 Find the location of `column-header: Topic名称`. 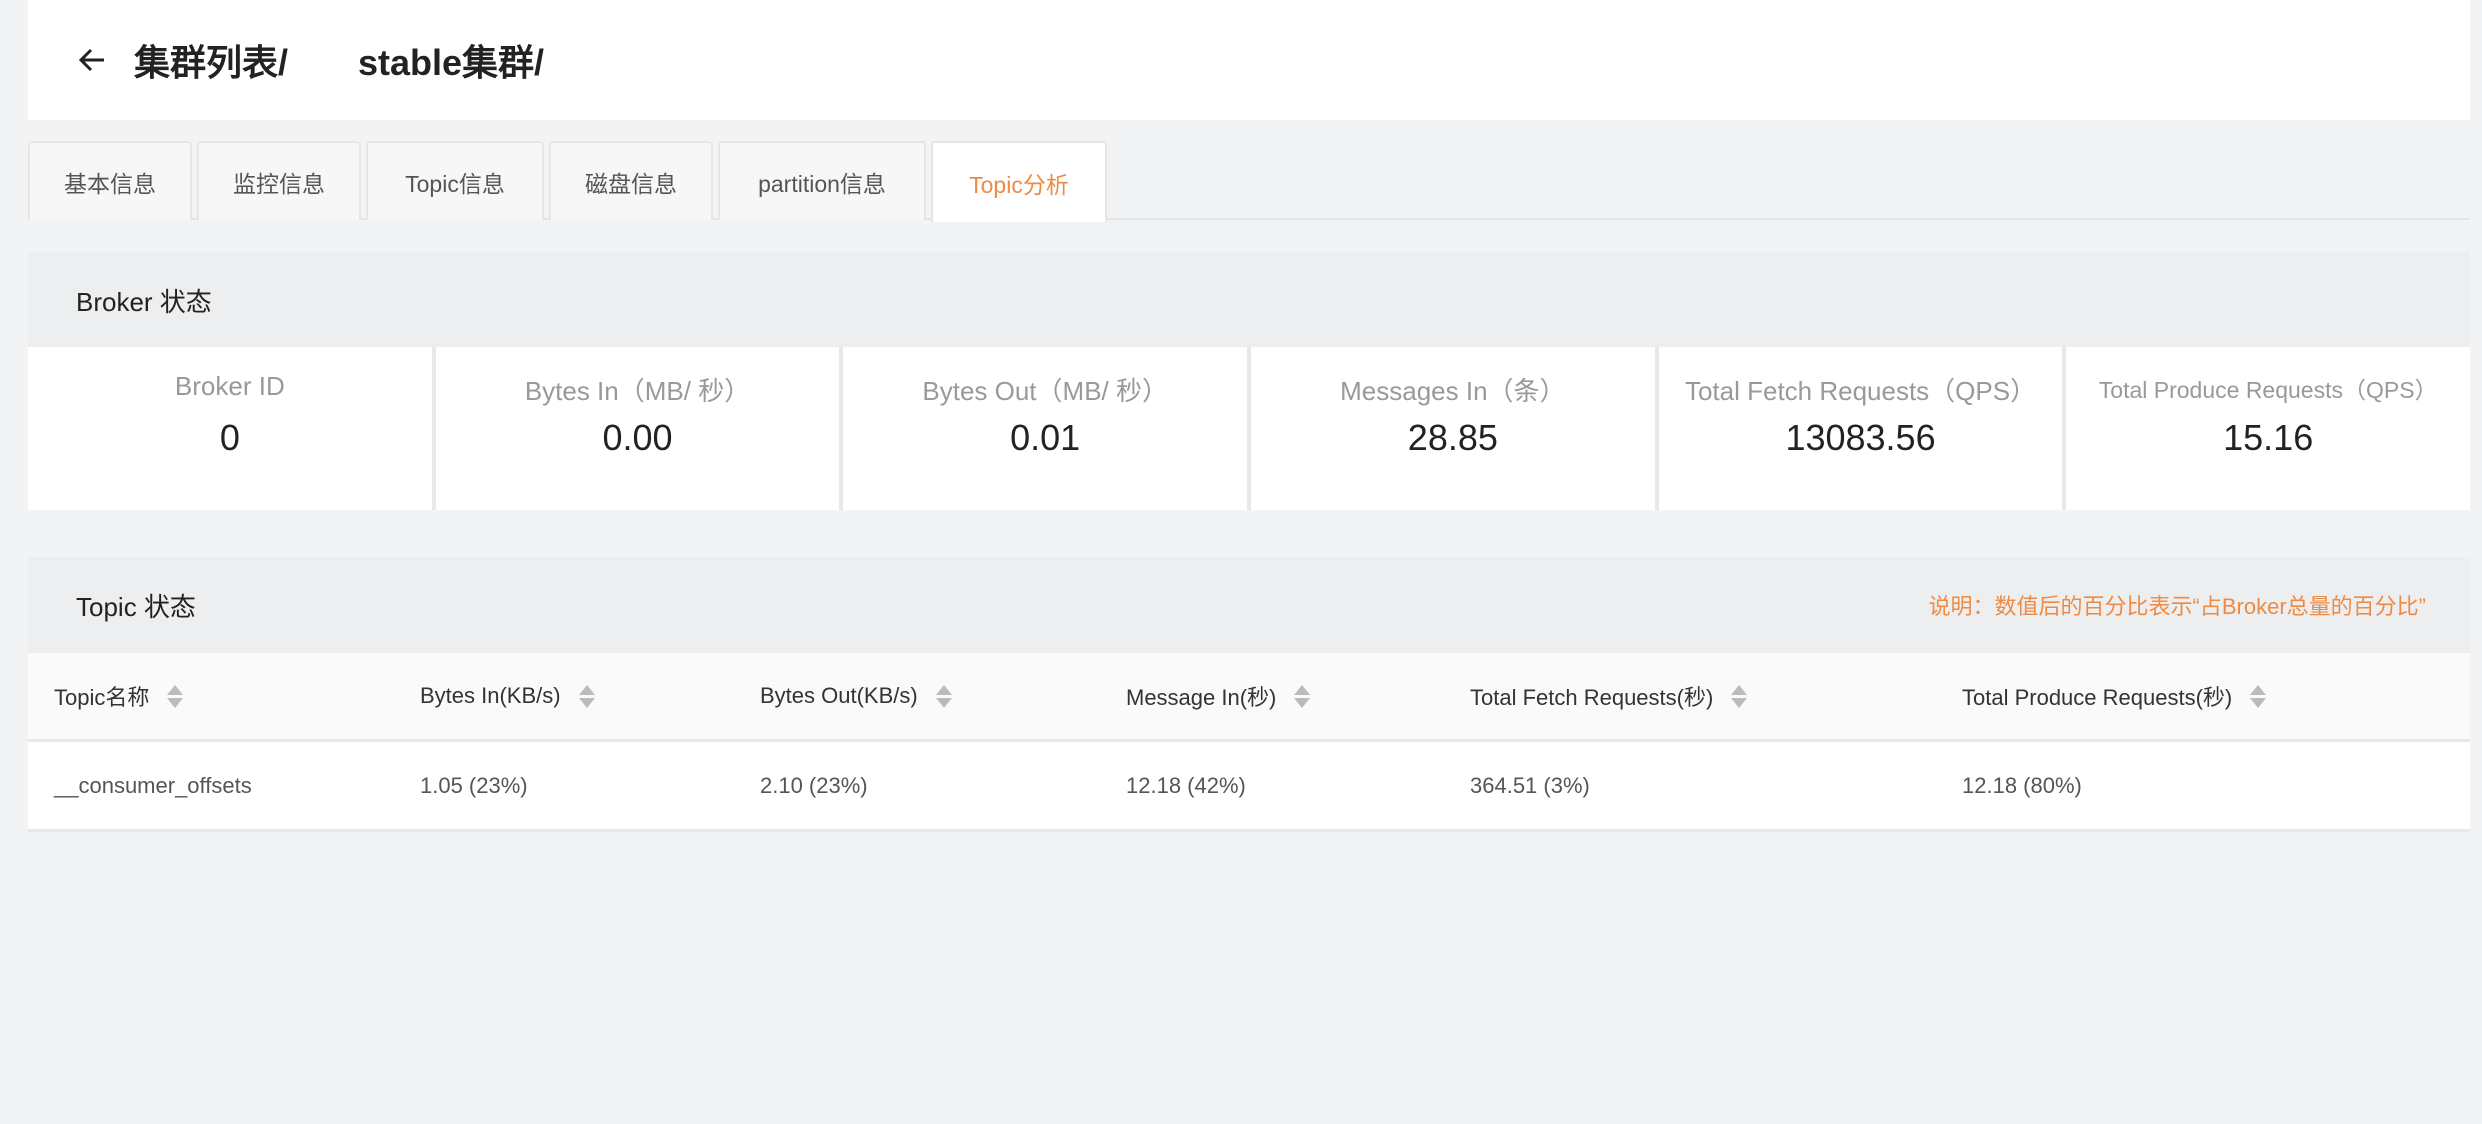

column-header: Topic名称 is located at coordinates (119, 696).